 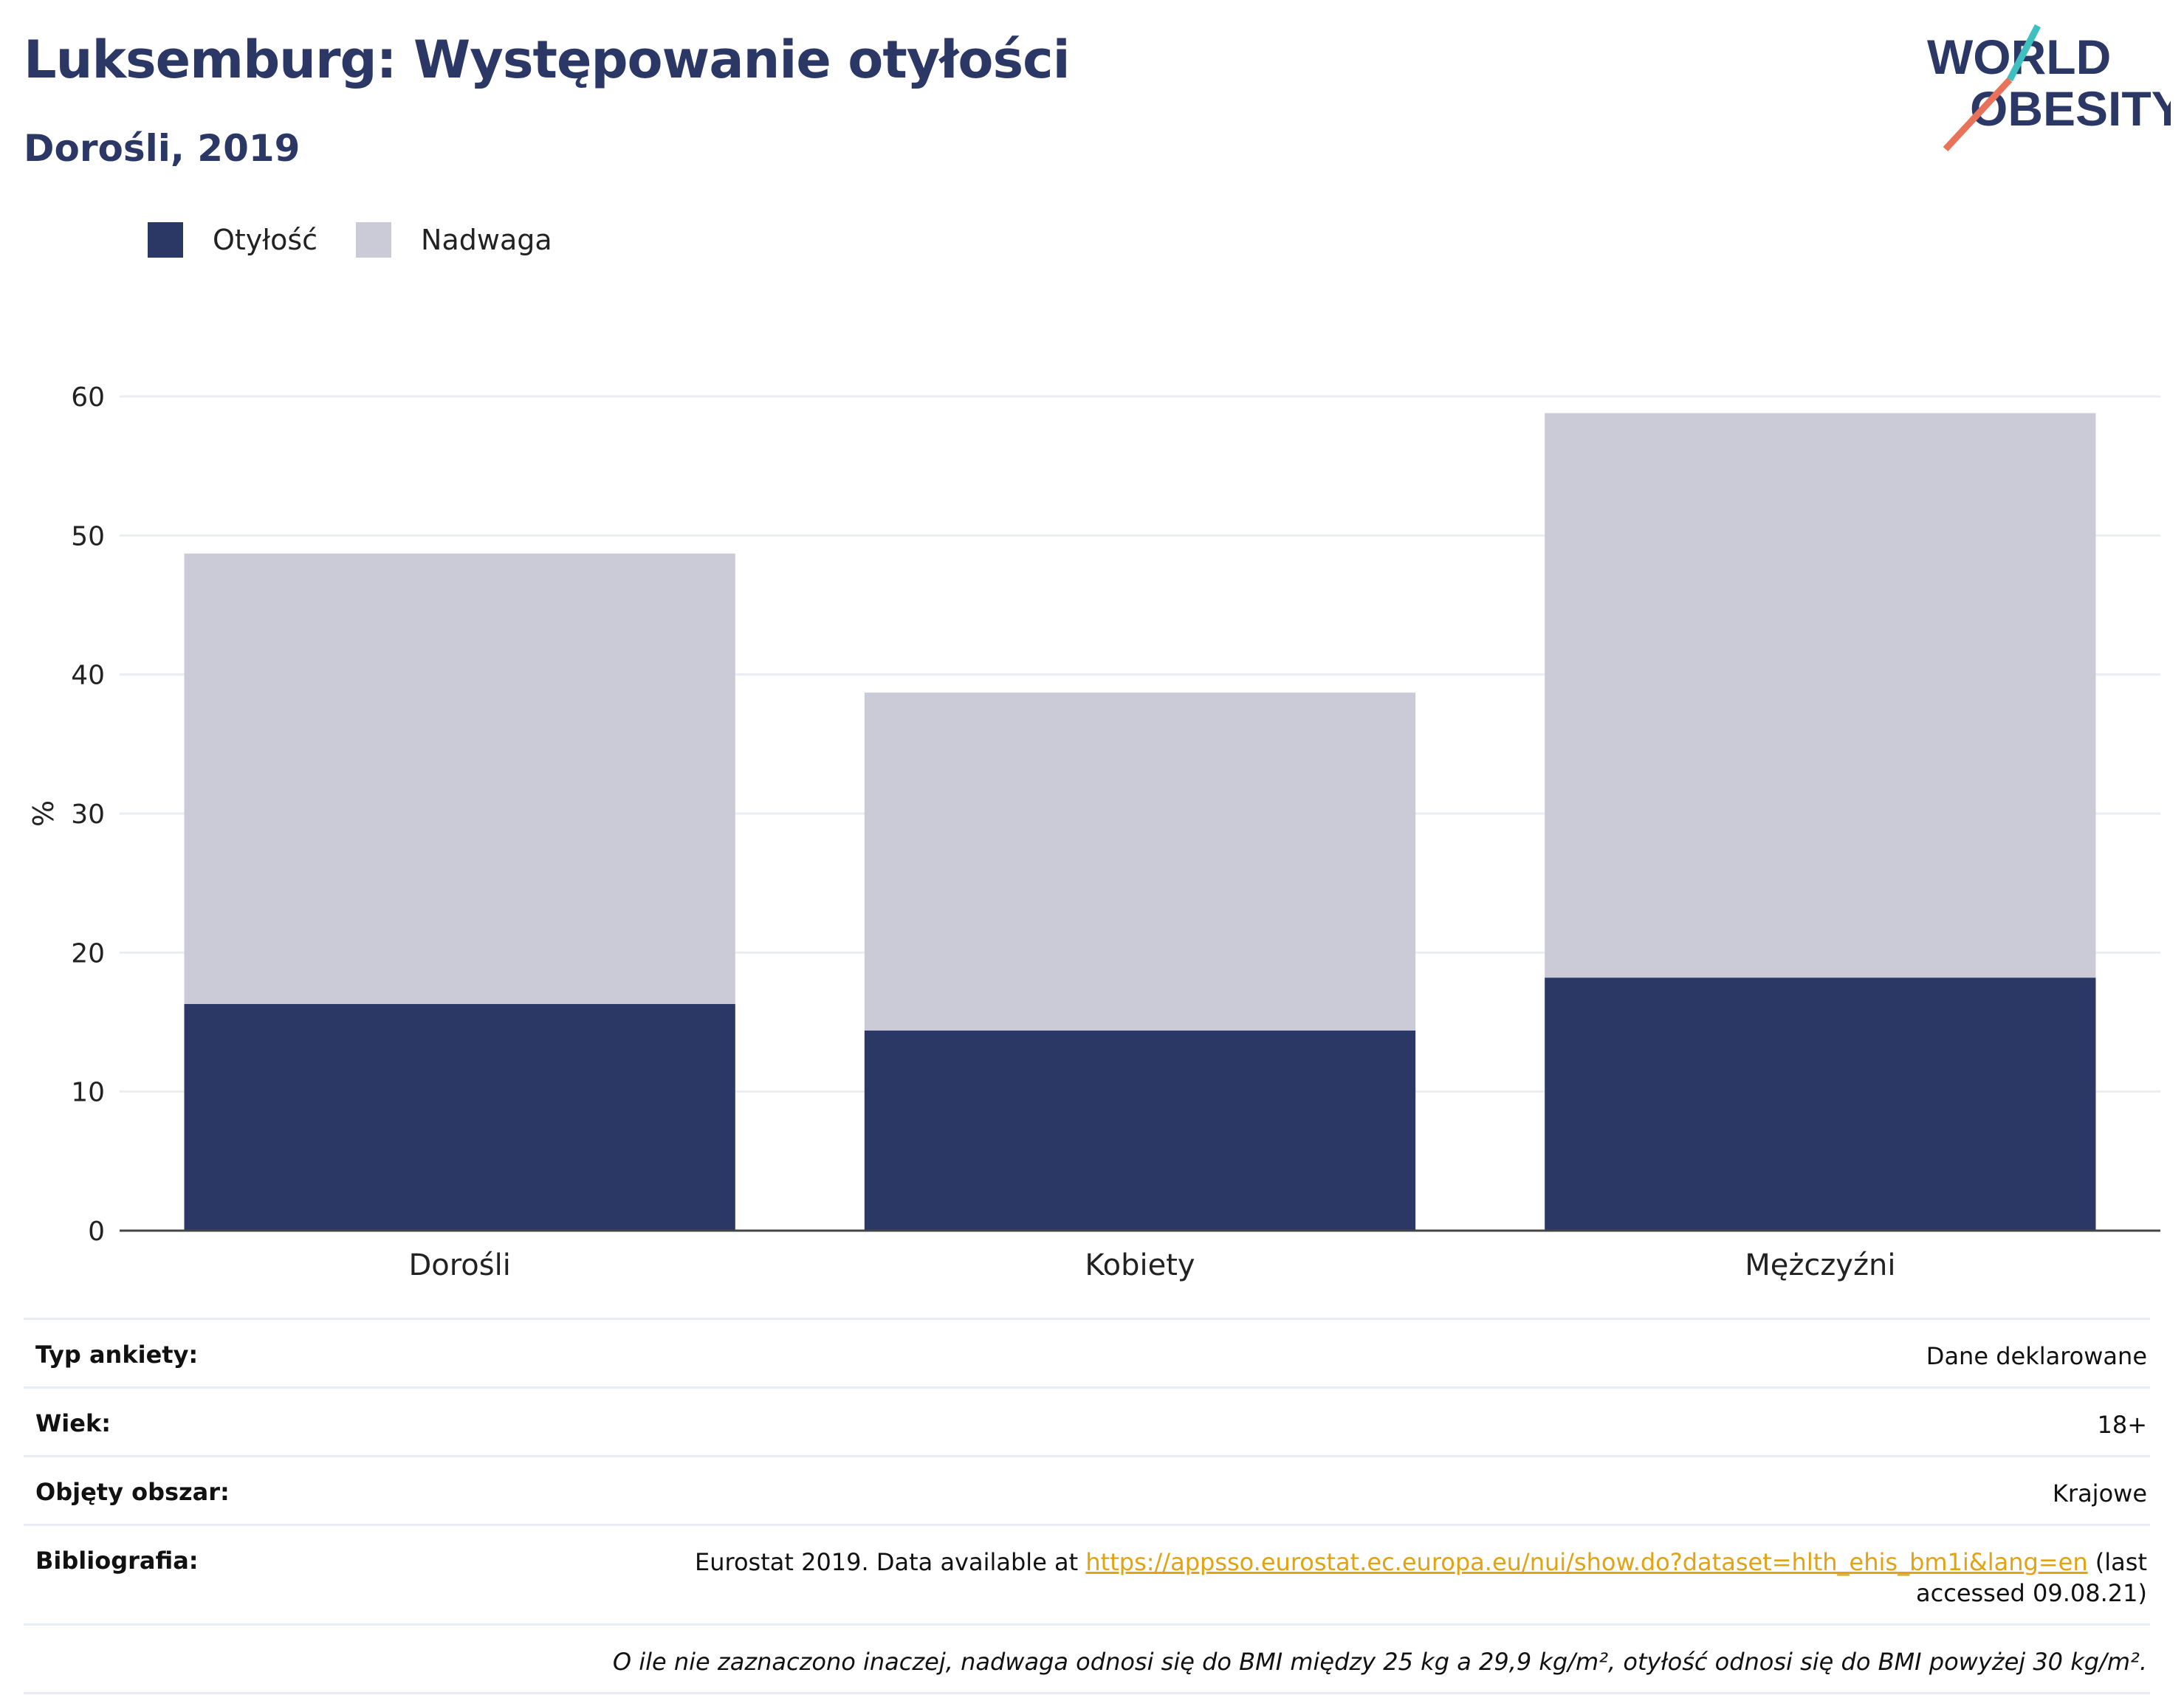 I want to click on info-row-coverage: Objęty obszar: Krajowe, so click(x=1087, y=1489).